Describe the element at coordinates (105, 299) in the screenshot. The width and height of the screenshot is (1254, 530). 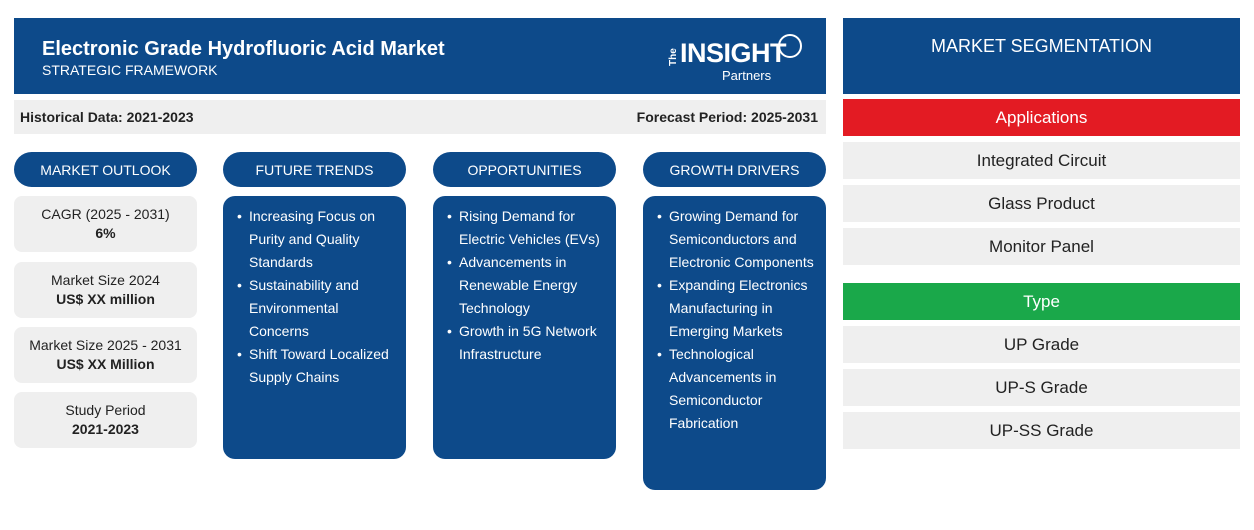
I see `outlook-card-value: US$ XX million` at that location.